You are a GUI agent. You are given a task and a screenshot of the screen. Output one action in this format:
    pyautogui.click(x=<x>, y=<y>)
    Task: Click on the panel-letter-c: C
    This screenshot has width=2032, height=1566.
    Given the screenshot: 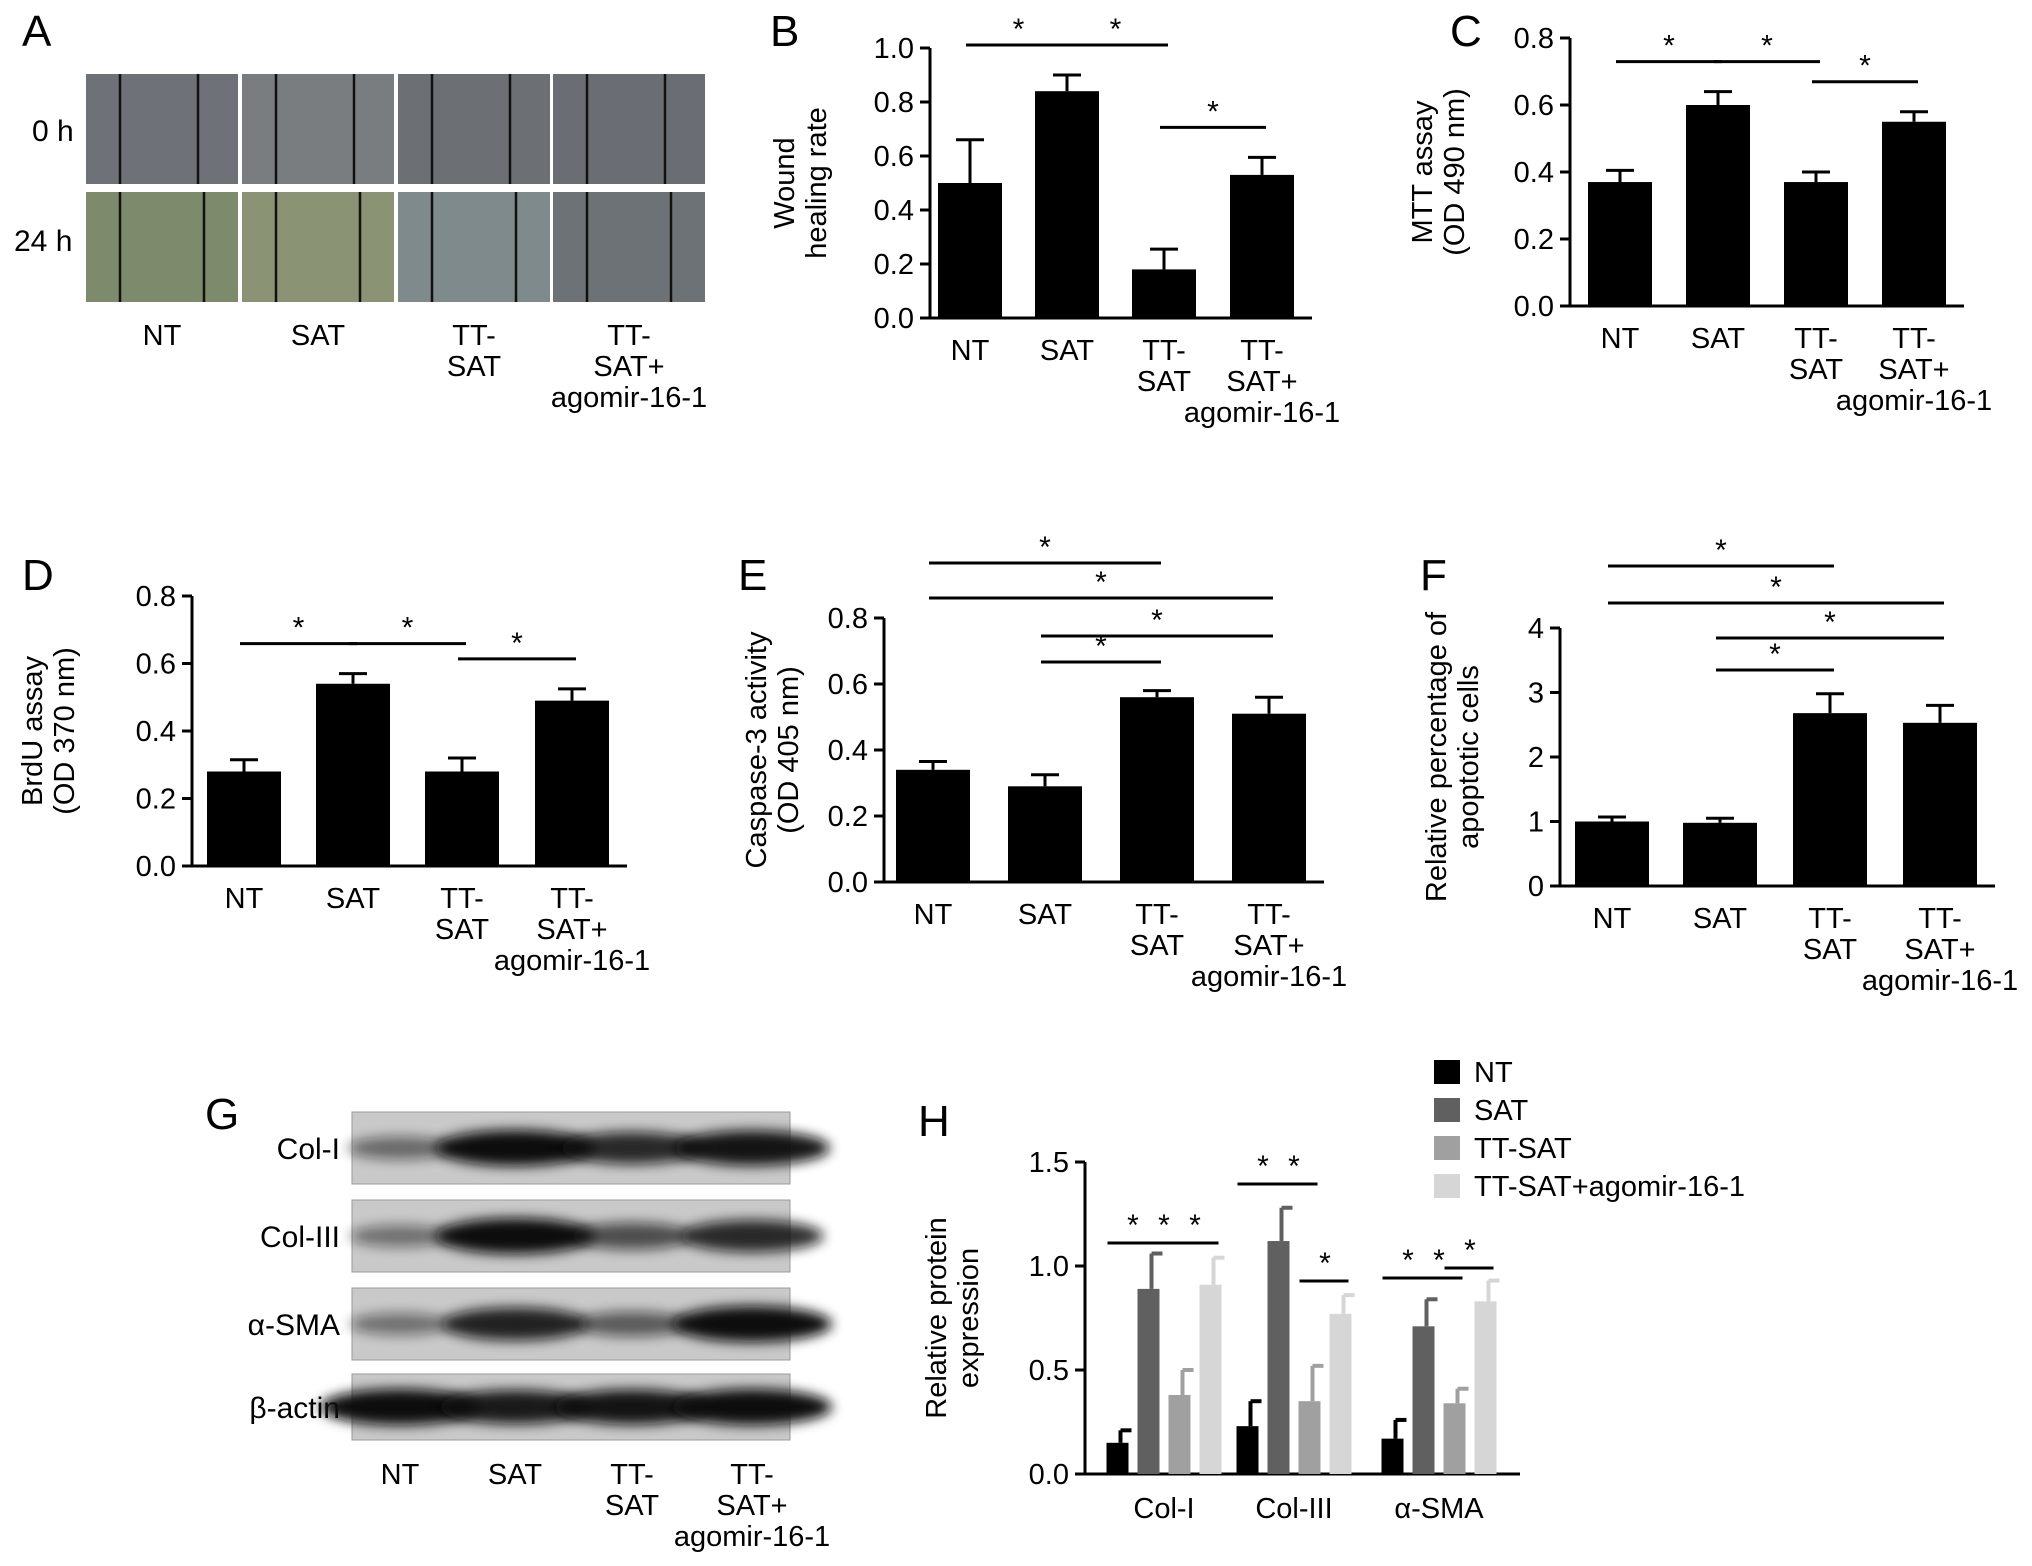 What is the action you would take?
    pyautogui.click(x=1466, y=31)
    